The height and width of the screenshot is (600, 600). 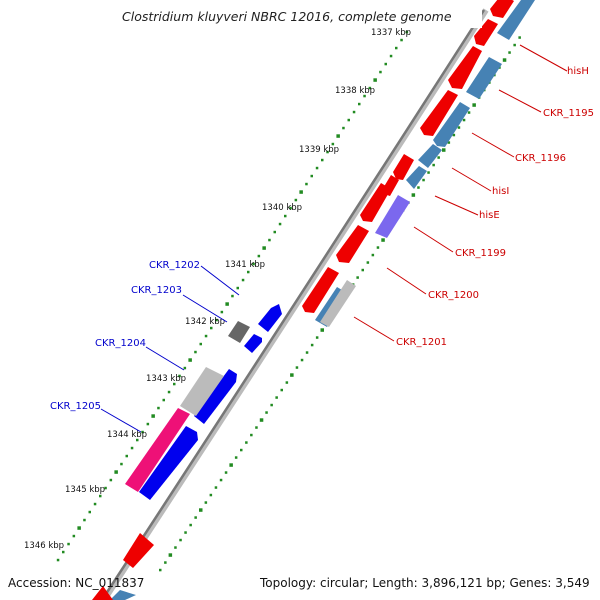 I want to click on gene-label: CKR_1205, so click(x=75, y=406).